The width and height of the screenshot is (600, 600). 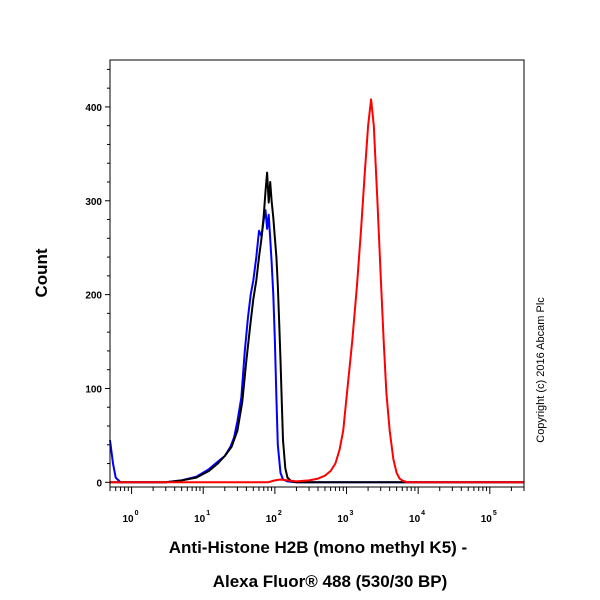 I want to click on y-tick-label: 100, so click(x=93, y=389).